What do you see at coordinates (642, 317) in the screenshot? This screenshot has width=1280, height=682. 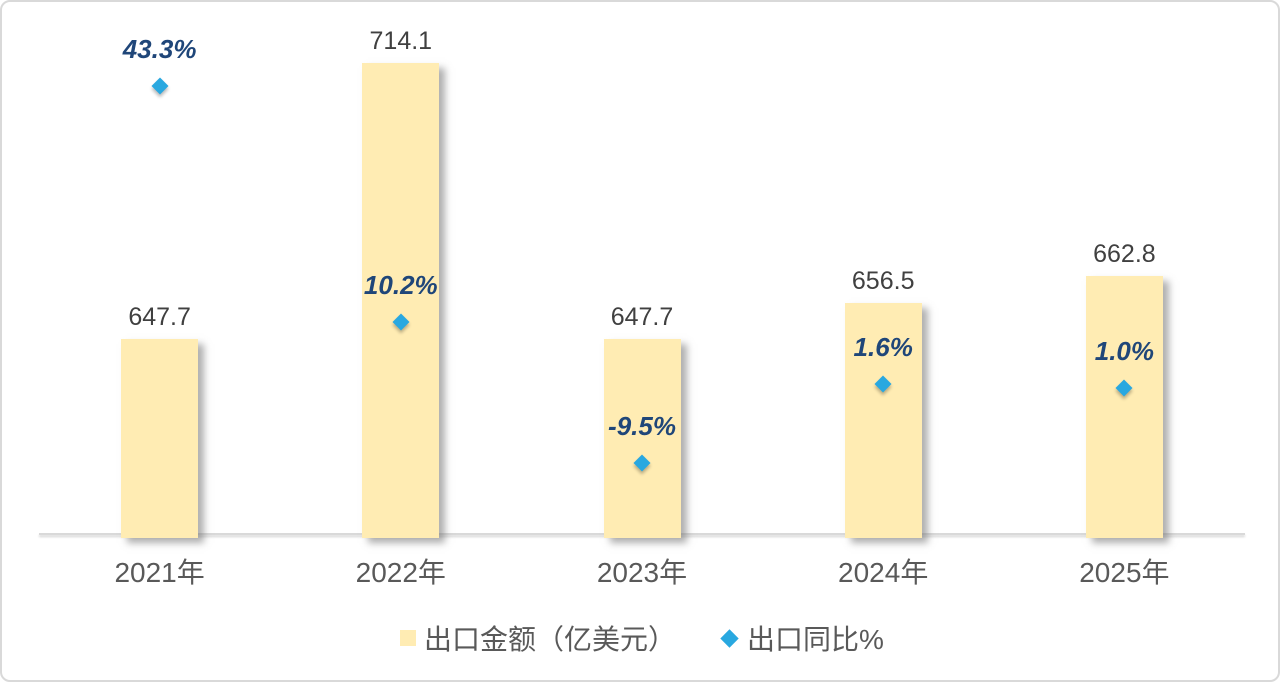 I see `bar-value-label-2023年: 647.7` at bounding box center [642, 317].